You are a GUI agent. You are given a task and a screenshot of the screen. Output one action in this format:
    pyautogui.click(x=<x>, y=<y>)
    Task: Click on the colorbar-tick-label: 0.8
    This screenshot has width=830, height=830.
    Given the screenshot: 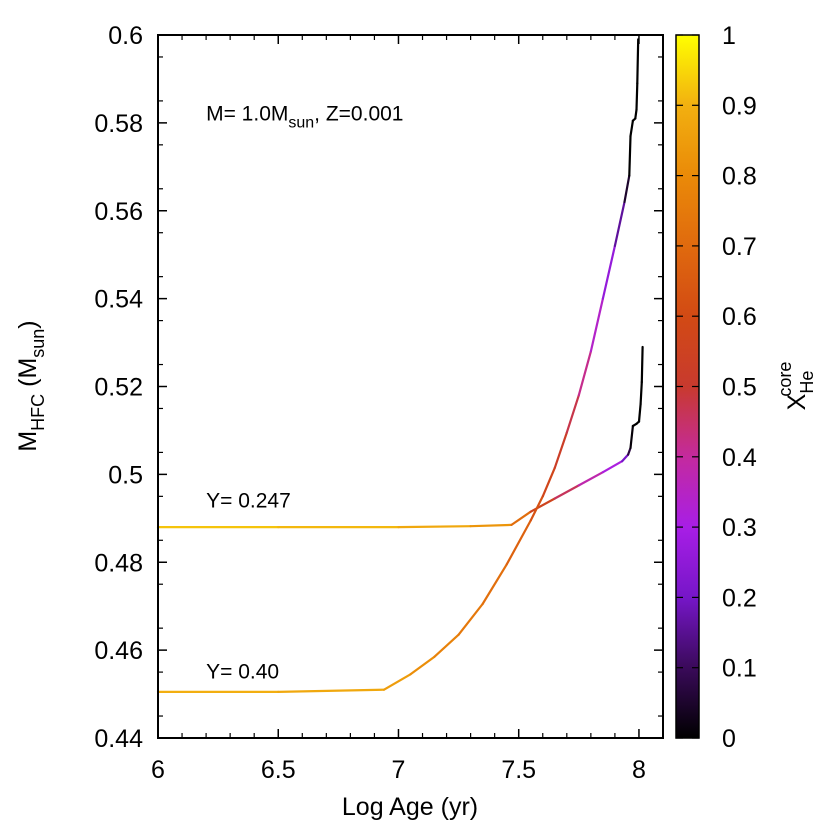 What is the action you would take?
    pyautogui.click(x=739, y=177)
    